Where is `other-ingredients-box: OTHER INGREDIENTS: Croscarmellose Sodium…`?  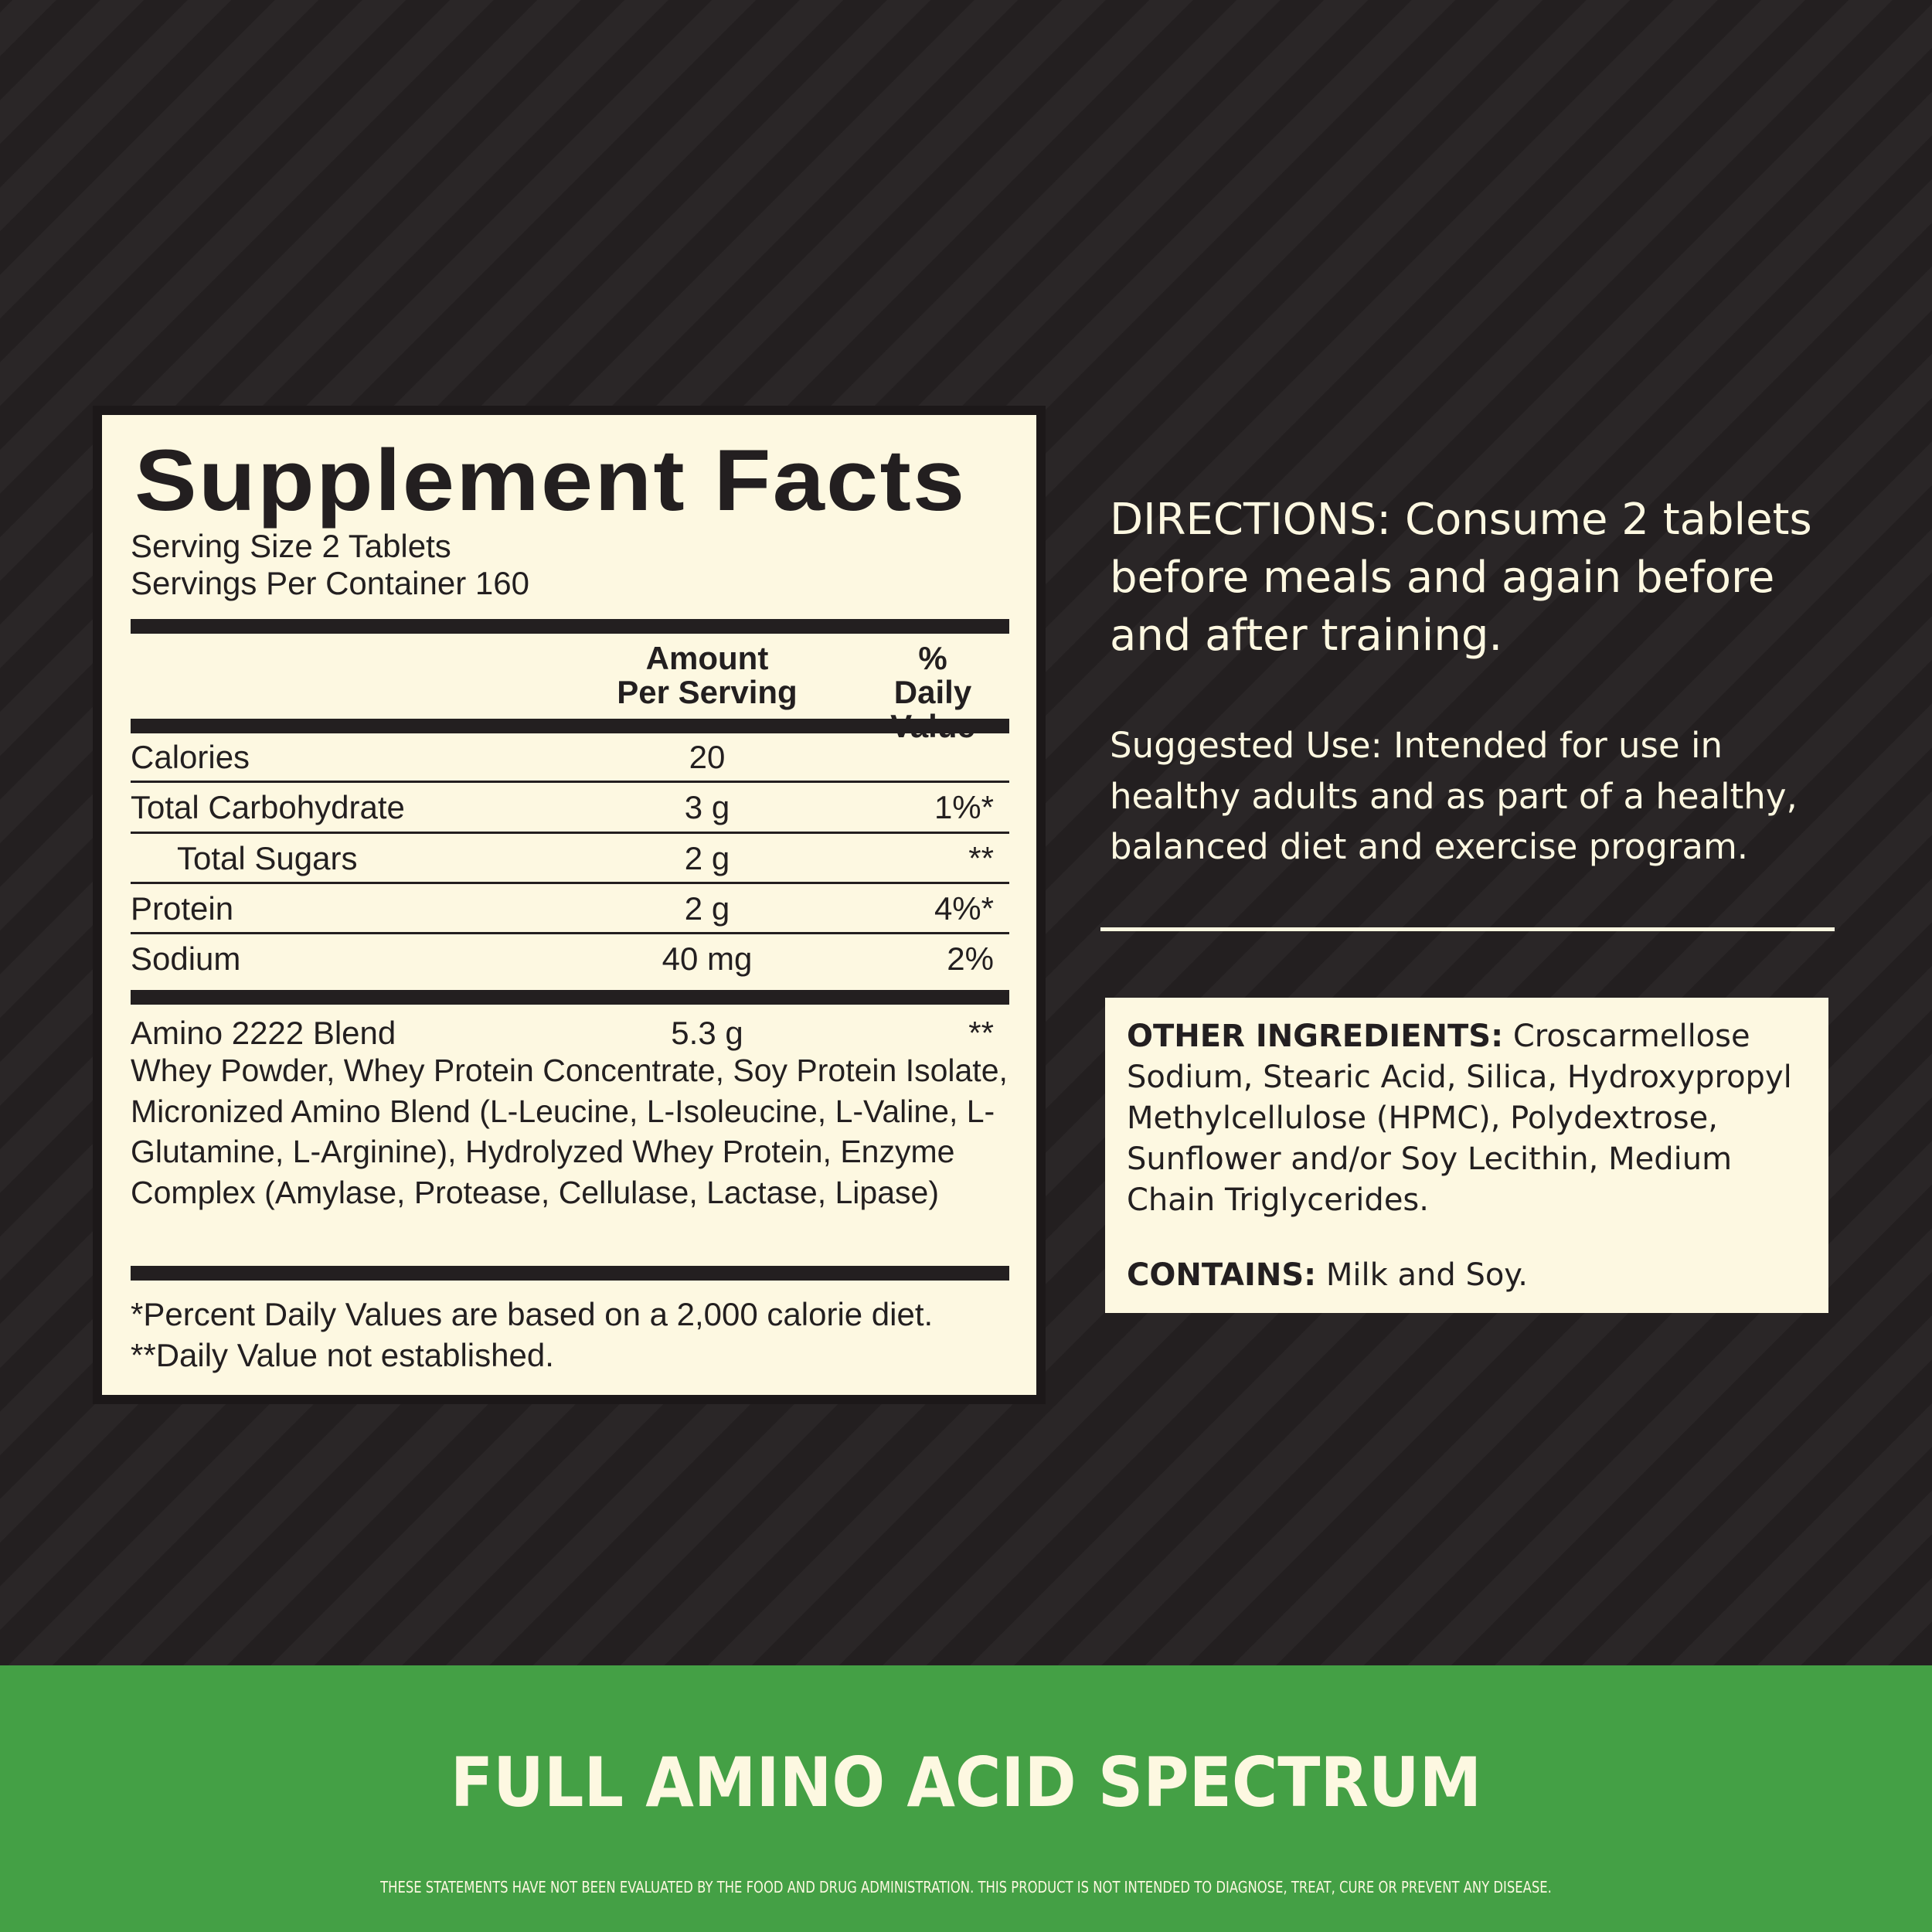
other-ingredients-box: OTHER INGREDIENTS: Croscarmellose Sodium… is located at coordinates (1467, 1156).